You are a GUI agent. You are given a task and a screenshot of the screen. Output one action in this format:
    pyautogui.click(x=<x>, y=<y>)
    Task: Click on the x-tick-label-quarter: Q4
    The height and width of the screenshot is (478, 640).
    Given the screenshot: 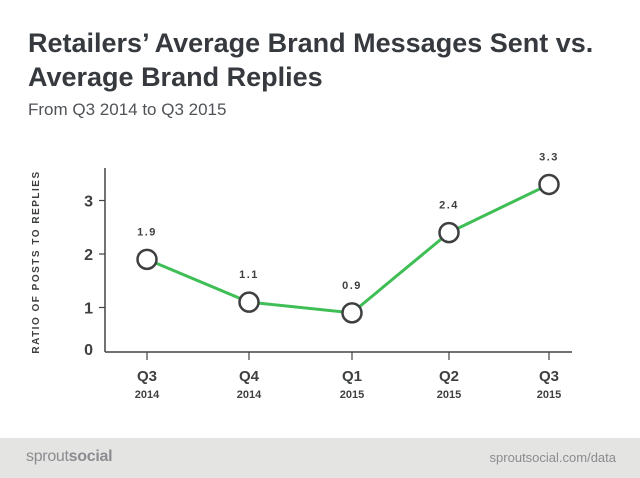 What is the action you would take?
    pyautogui.click(x=249, y=376)
    